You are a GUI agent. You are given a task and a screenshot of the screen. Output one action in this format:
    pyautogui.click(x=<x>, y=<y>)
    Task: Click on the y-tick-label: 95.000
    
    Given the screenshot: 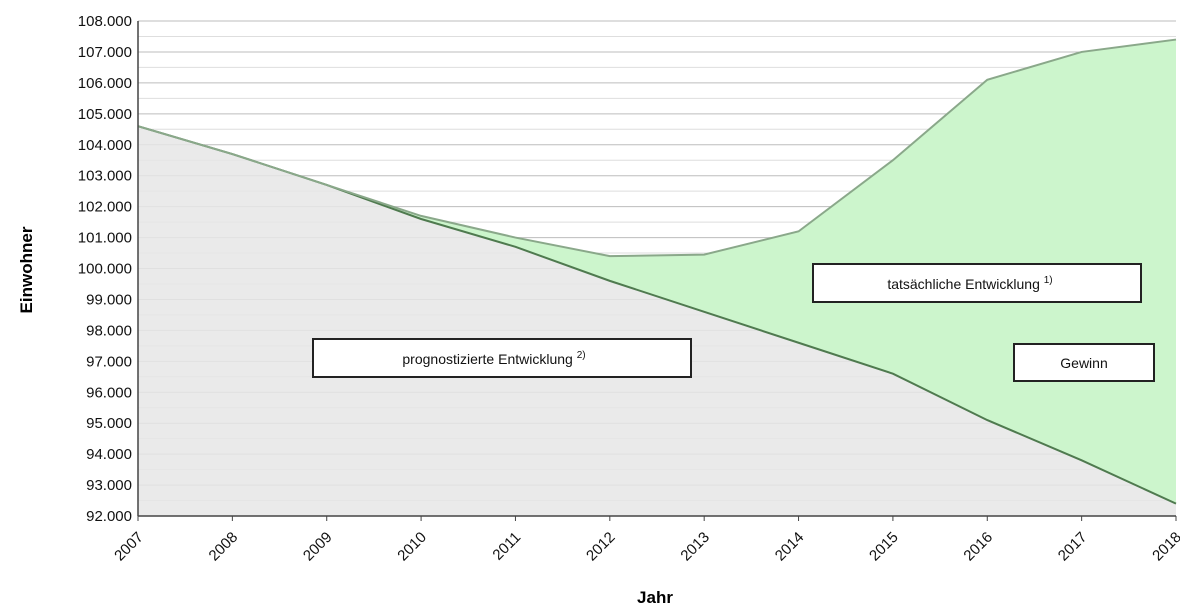 What is the action you would take?
    pyautogui.click(x=109, y=423)
    